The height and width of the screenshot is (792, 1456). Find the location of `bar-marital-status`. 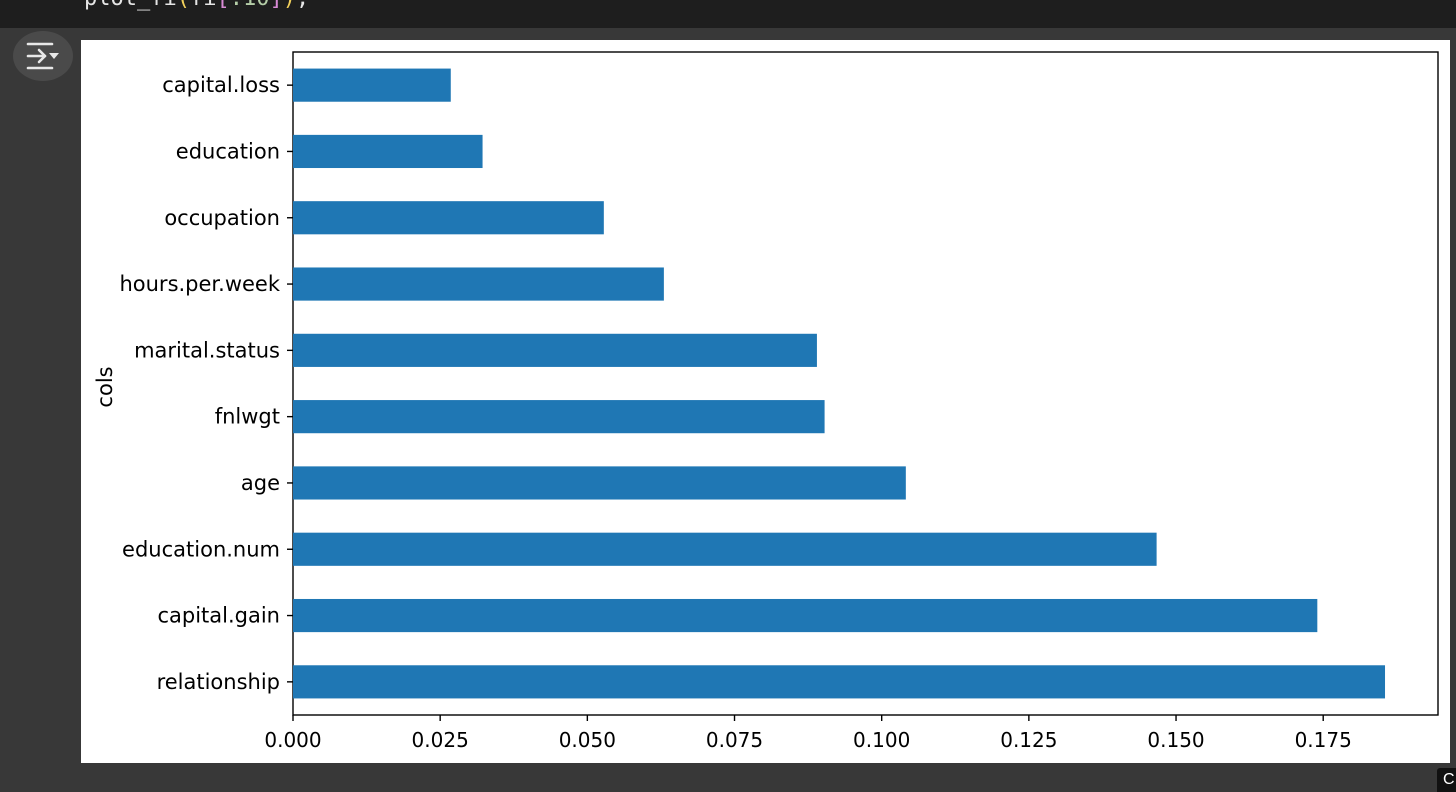

bar-marital-status is located at coordinates (555, 350).